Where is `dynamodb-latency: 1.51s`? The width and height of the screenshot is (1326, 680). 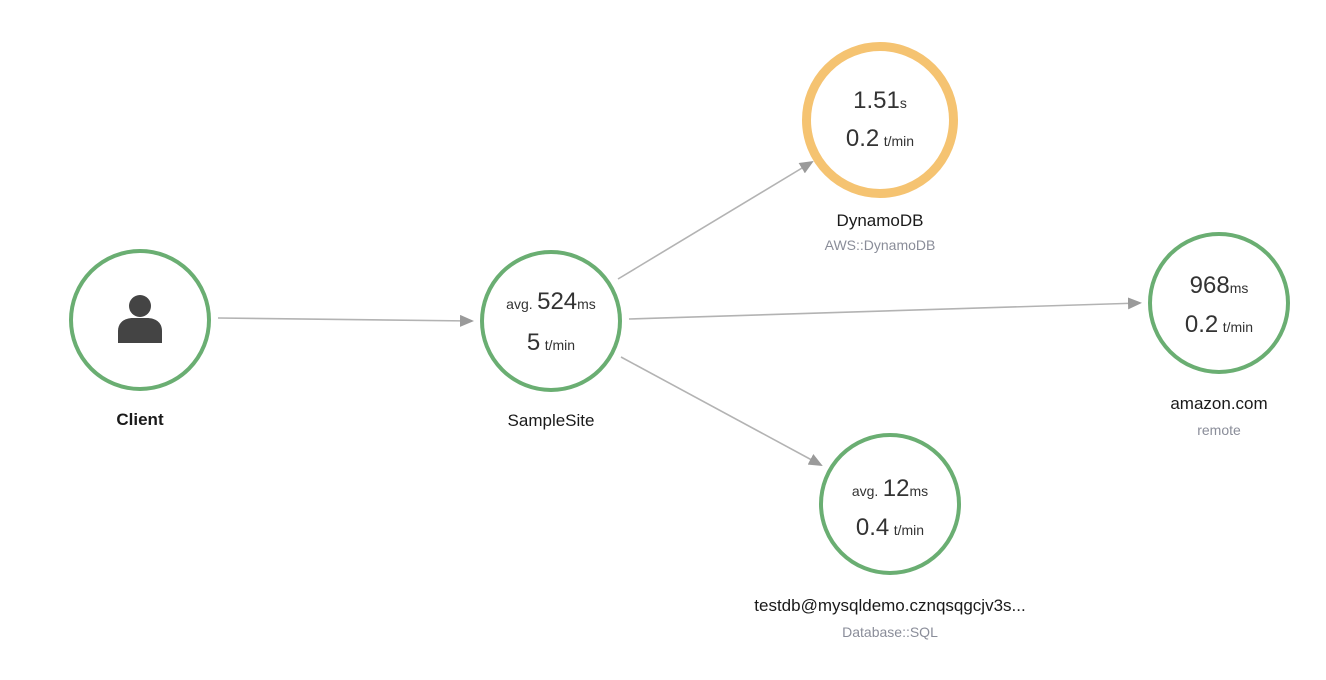 dynamodb-latency: 1.51s is located at coordinates (880, 101).